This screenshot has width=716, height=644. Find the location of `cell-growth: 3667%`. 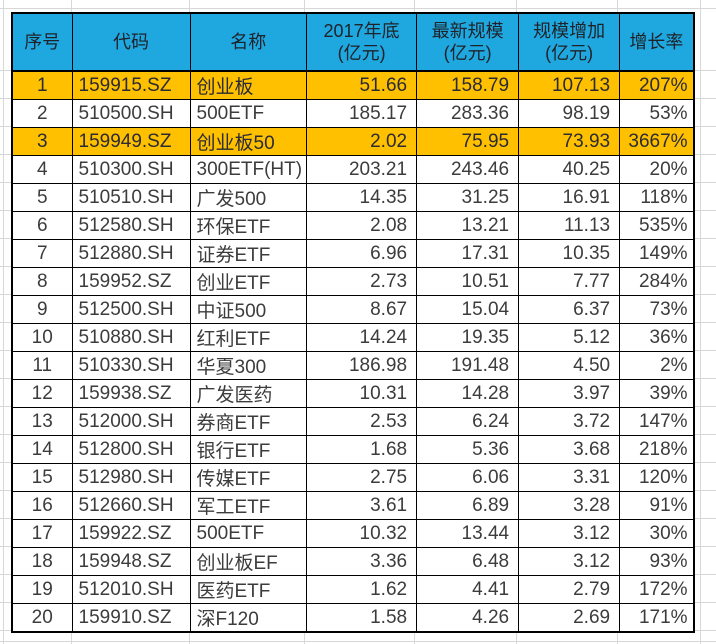

cell-growth: 3667% is located at coordinates (657, 141).